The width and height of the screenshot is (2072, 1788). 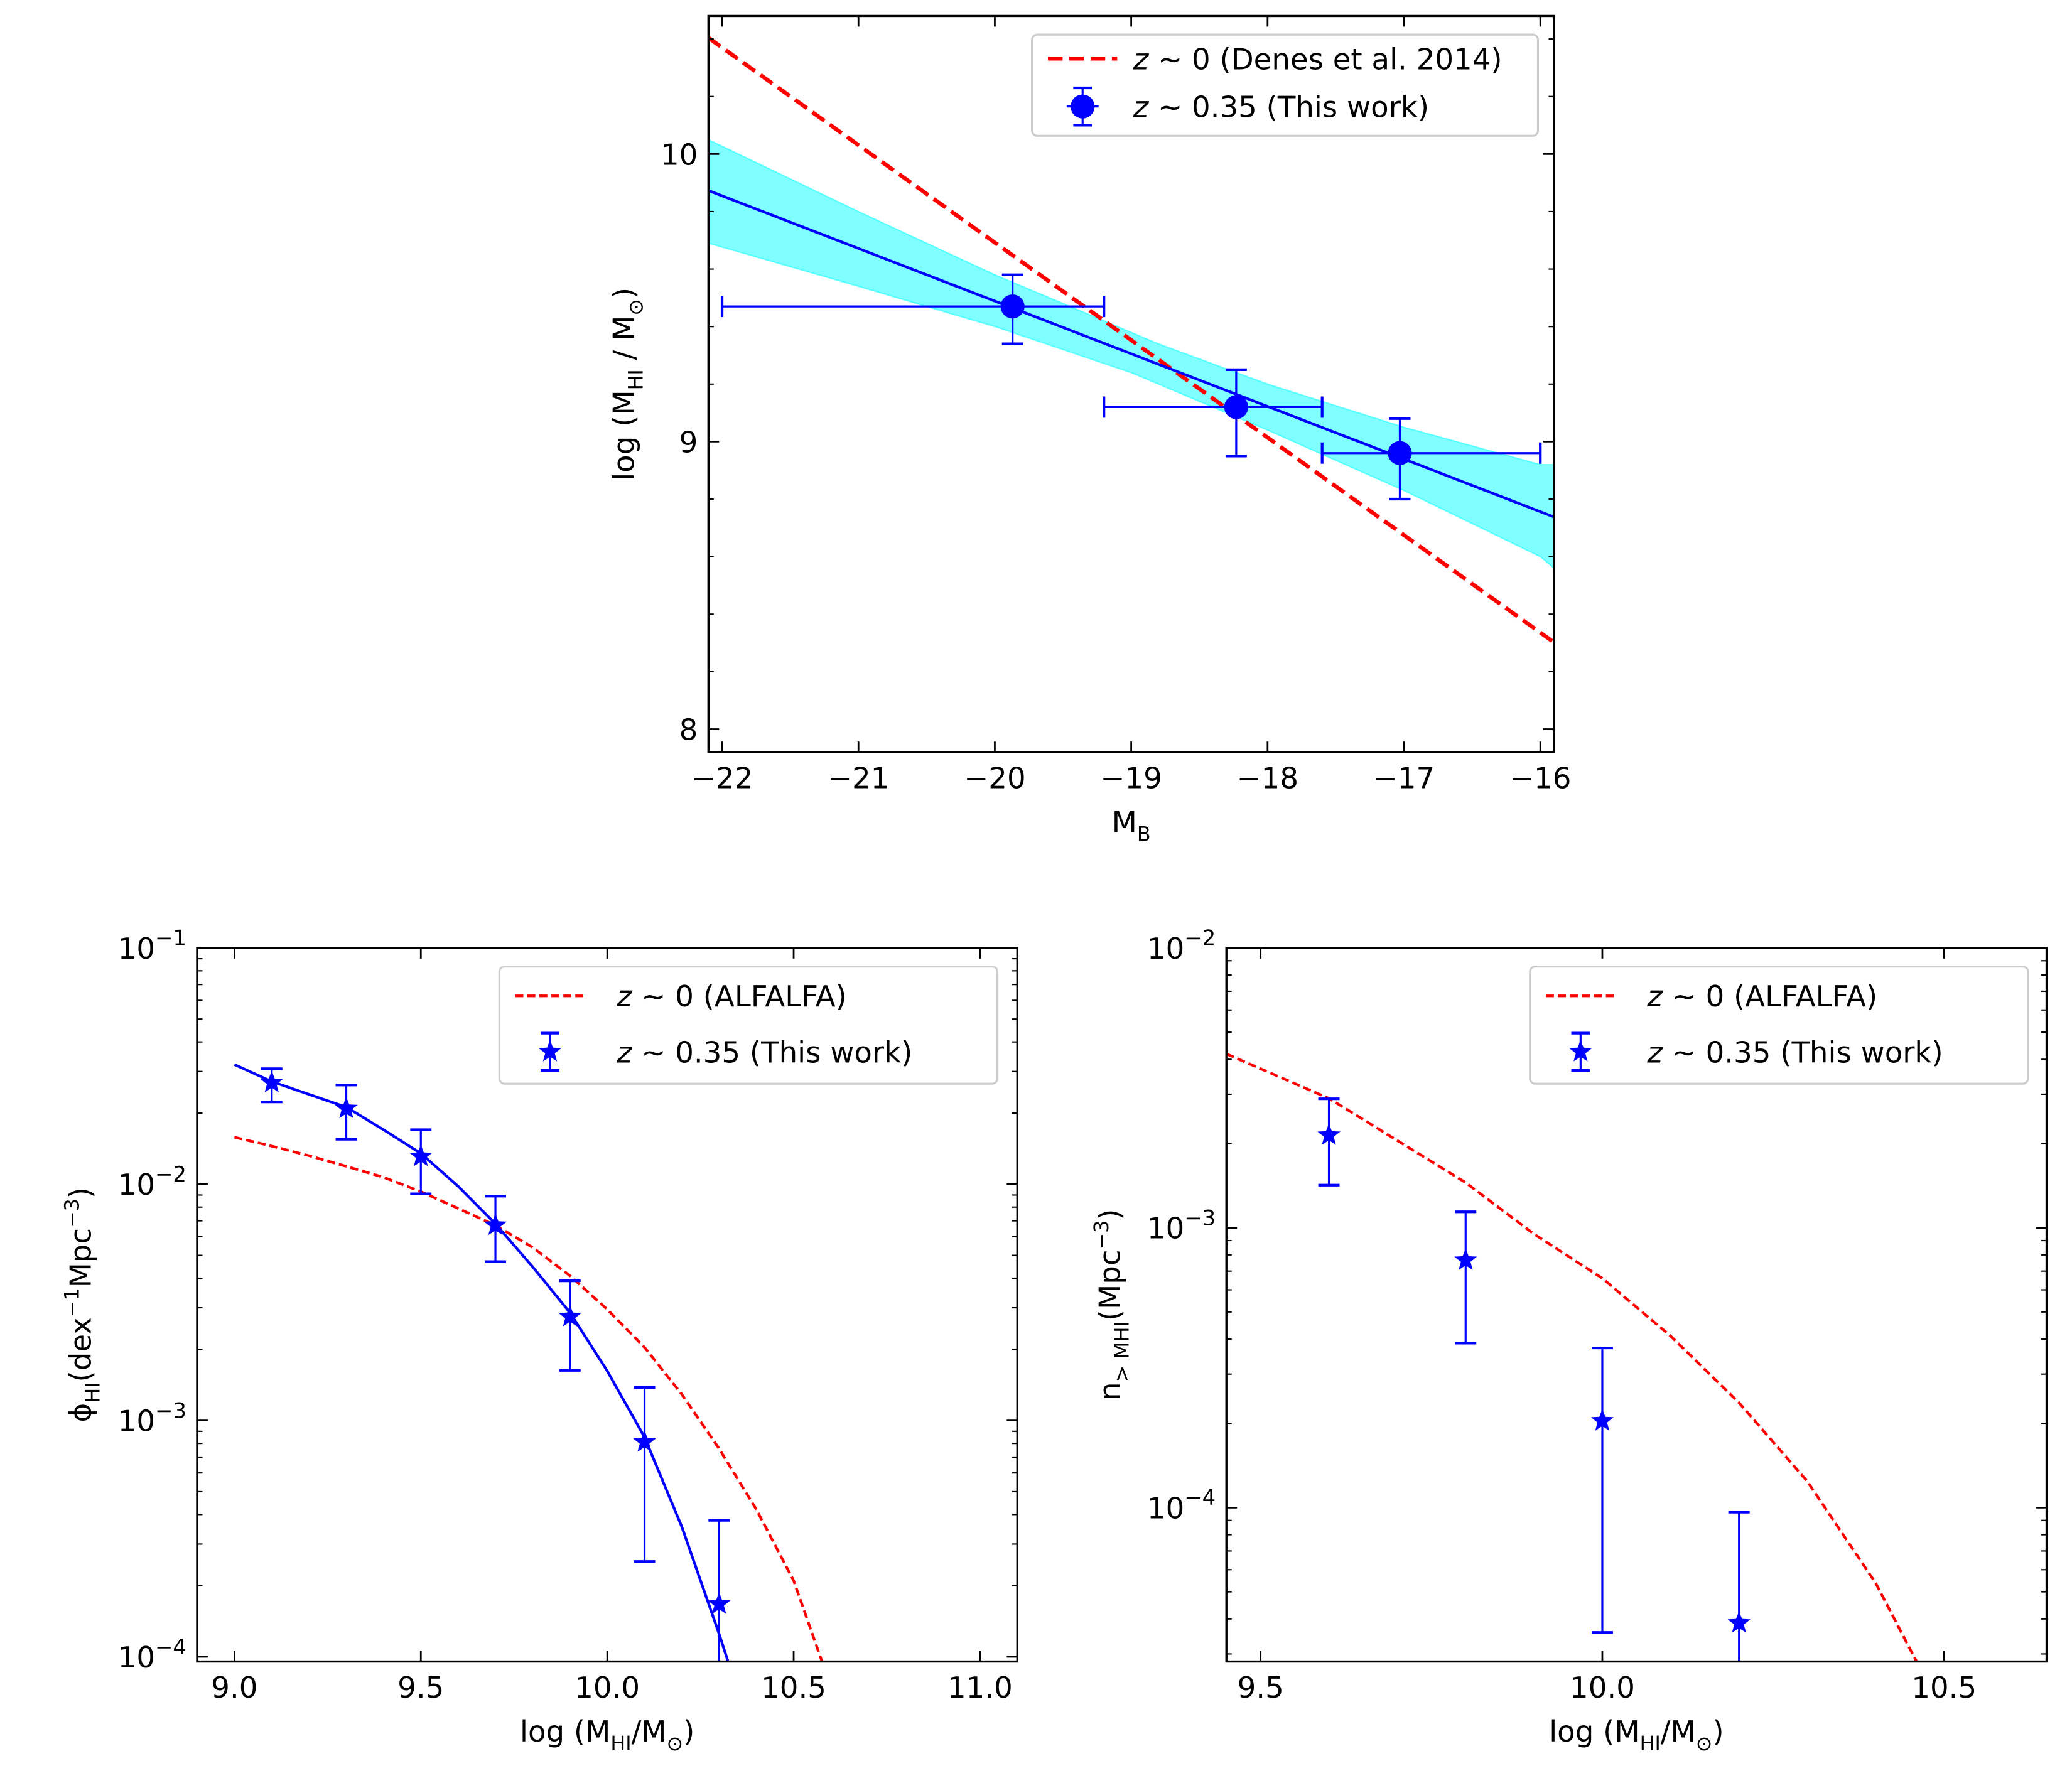 I want to click on subscript: B, so click(x=1144, y=834).